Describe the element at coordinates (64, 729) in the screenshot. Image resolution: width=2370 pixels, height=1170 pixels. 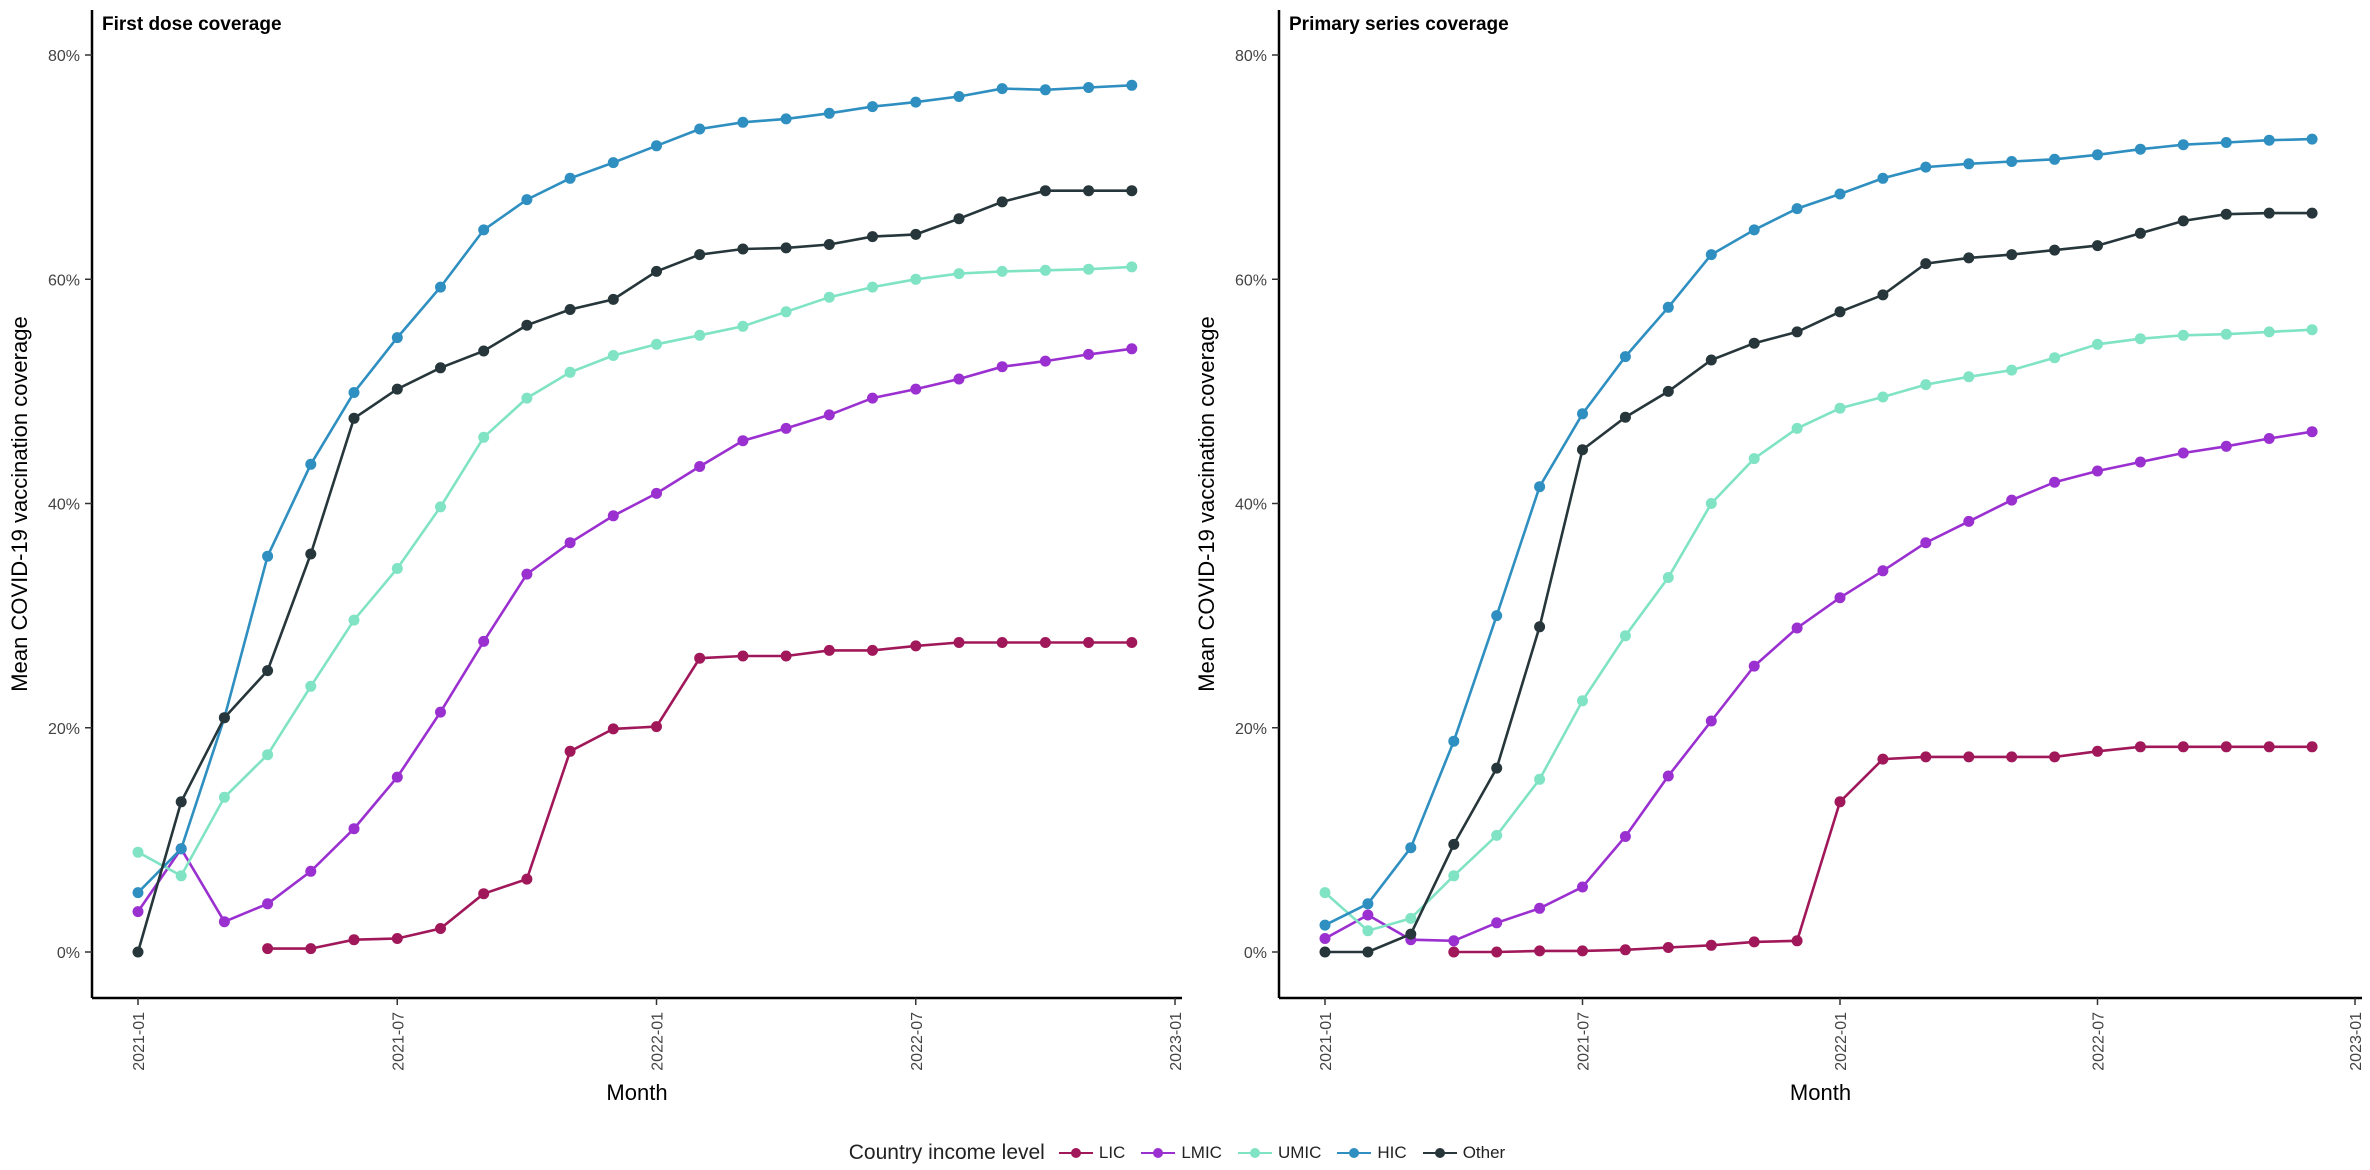
I see `y-tick-label: 20%` at that location.